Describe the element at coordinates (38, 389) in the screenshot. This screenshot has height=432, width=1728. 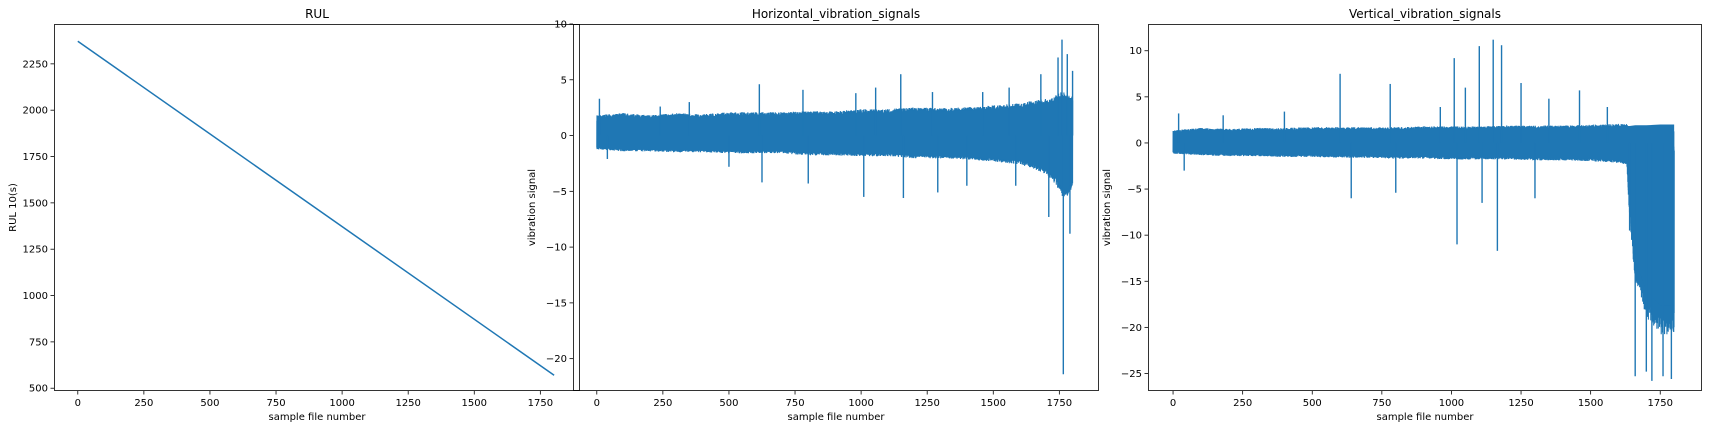
I see `y-tick-label: 500` at that location.